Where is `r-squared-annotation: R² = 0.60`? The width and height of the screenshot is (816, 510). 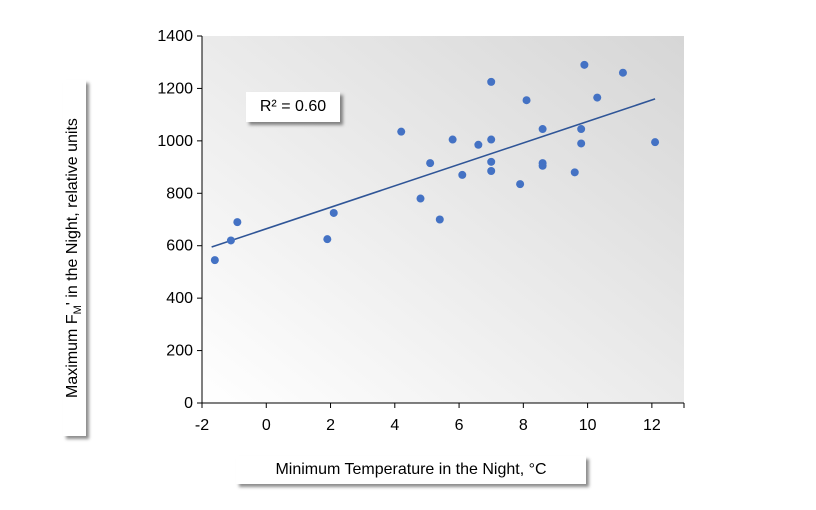 r-squared-annotation: R² = 0.60 is located at coordinates (293, 107).